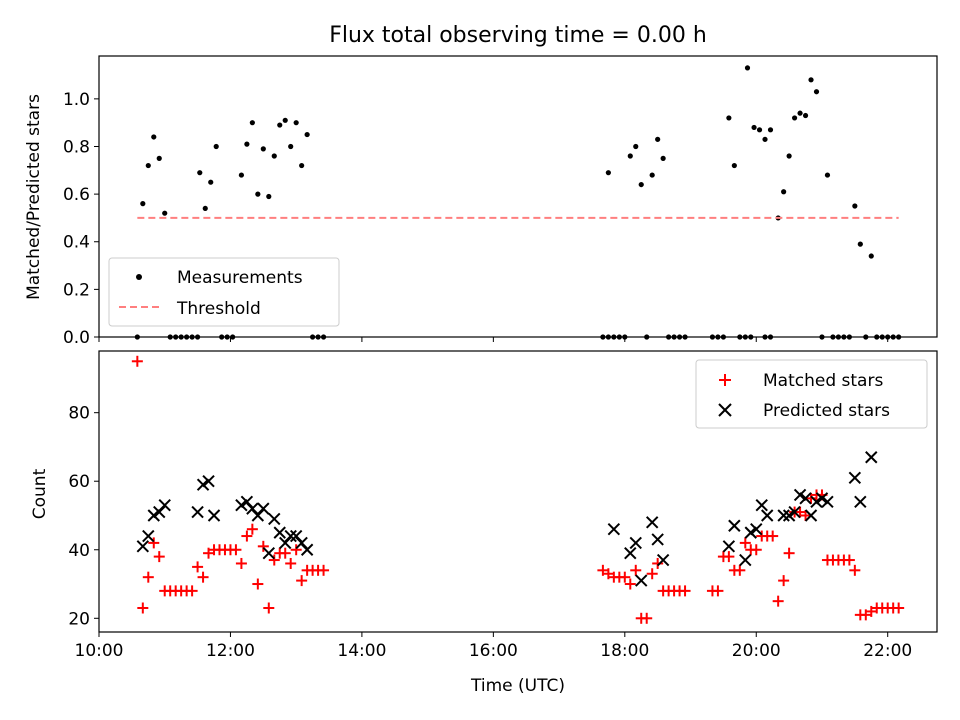 The height and width of the screenshot is (720, 960). What do you see at coordinates (99, 651) in the screenshot?
I see `x-tick-label: 10:00` at bounding box center [99, 651].